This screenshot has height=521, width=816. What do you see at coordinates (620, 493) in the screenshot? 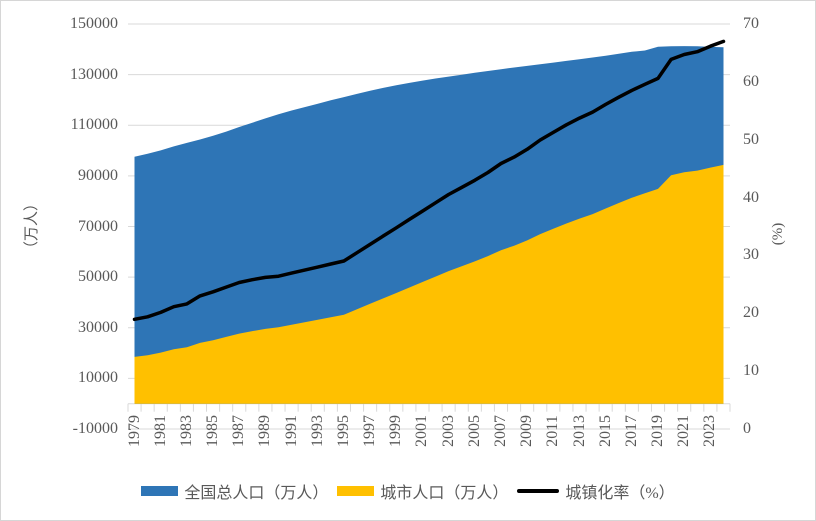
I see `legend-label-urbanization-rate: 城镇化率（%）` at bounding box center [620, 493].